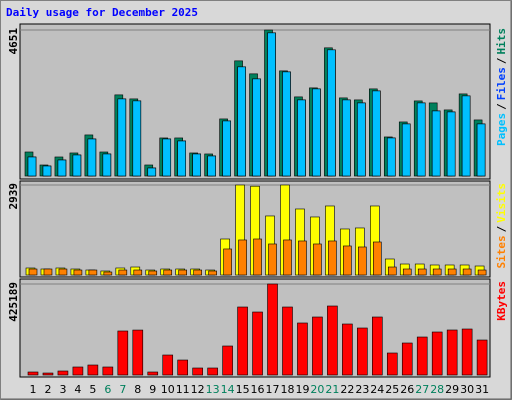 Image resolution: width=512 pixels, height=400 pixels. What do you see at coordinates (501, 87) in the screenshot?
I see `legend: Pages / Files / Hits` at bounding box center [501, 87].